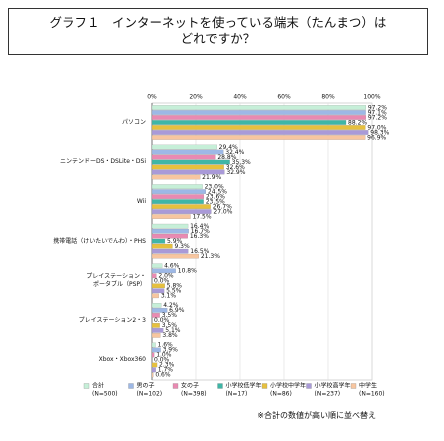  Describe the element at coordinates (171, 305) in the screenshot. I see `value-label: 4.2%` at that location.